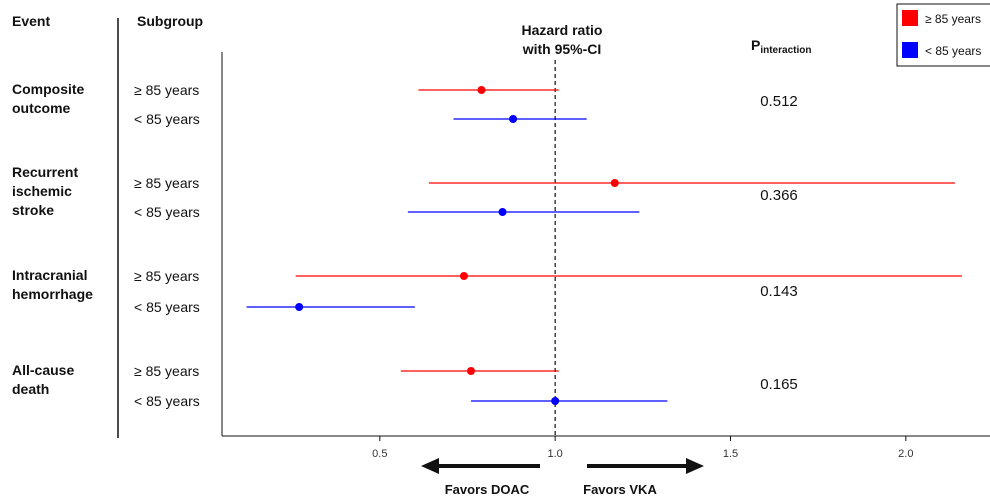 The width and height of the screenshot is (990, 498). Describe the element at coordinates (785, 50) in the screenshot. I see `p-interaction-subscript: interaction` at that location.